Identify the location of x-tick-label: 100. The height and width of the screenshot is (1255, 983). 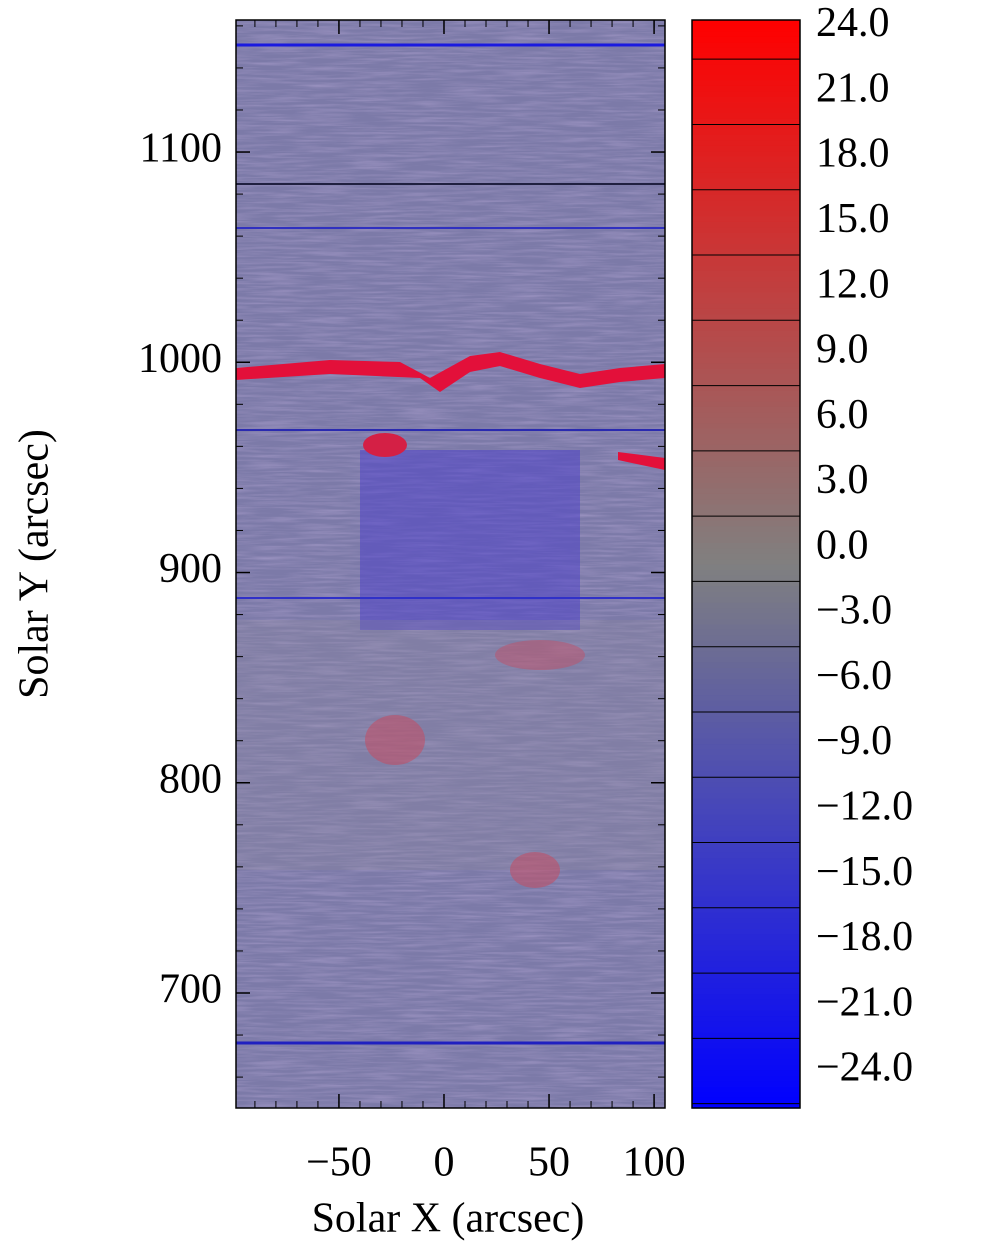
(654, 1163).